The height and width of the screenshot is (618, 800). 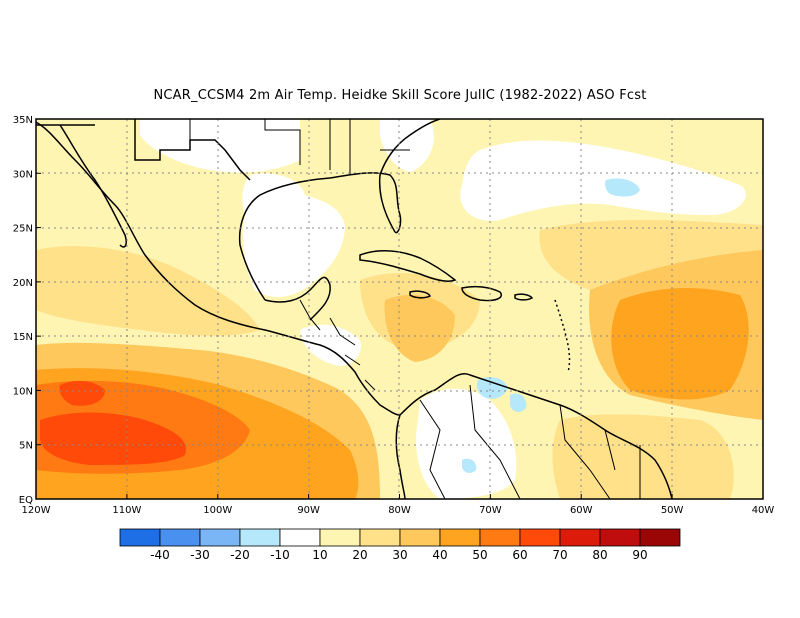 What do you see at coordinates (559, 555) in the screenshot?
I see `colorbar-label: 70` at bounding box center [559, 555].